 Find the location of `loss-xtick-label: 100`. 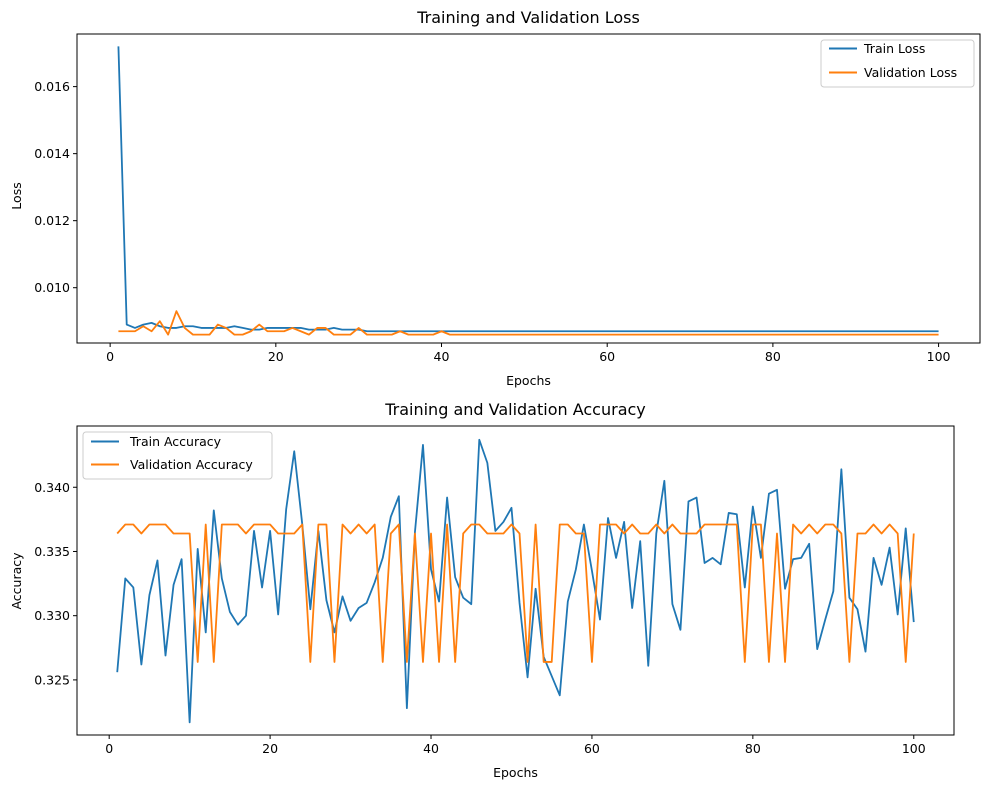

loss-xtick-label: 100 is located at coordinates (939, 356).